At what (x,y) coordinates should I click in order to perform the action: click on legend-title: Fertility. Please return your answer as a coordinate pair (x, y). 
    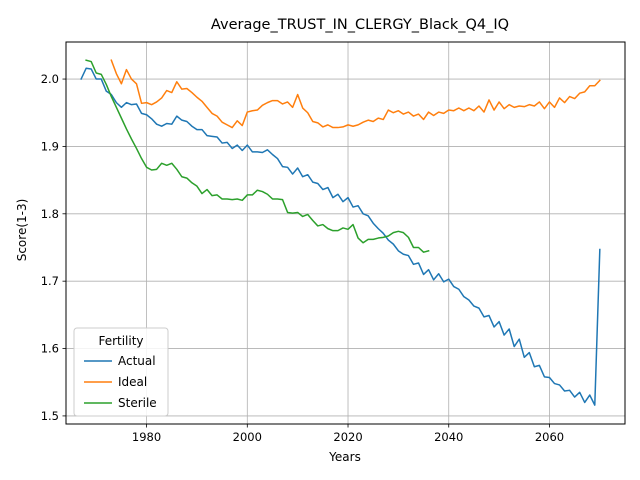
    Looking at the image, I should click on (120, 341).